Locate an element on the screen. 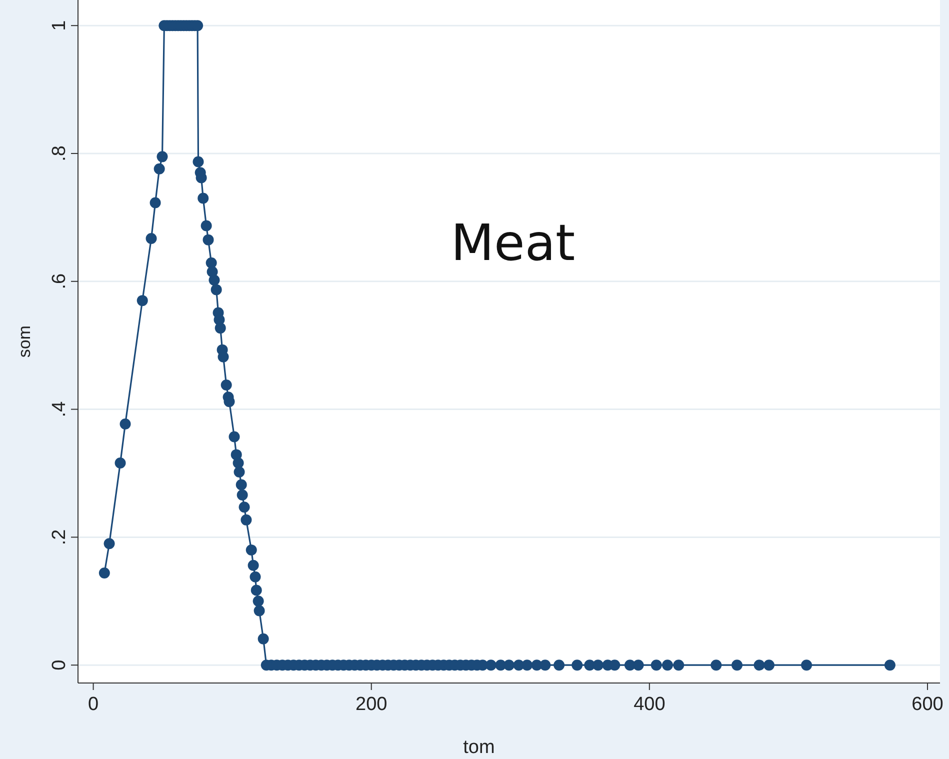 The height and width of the screenshot is (759, 949). x-tick-label: 600 is located at coordinates (928, 704).